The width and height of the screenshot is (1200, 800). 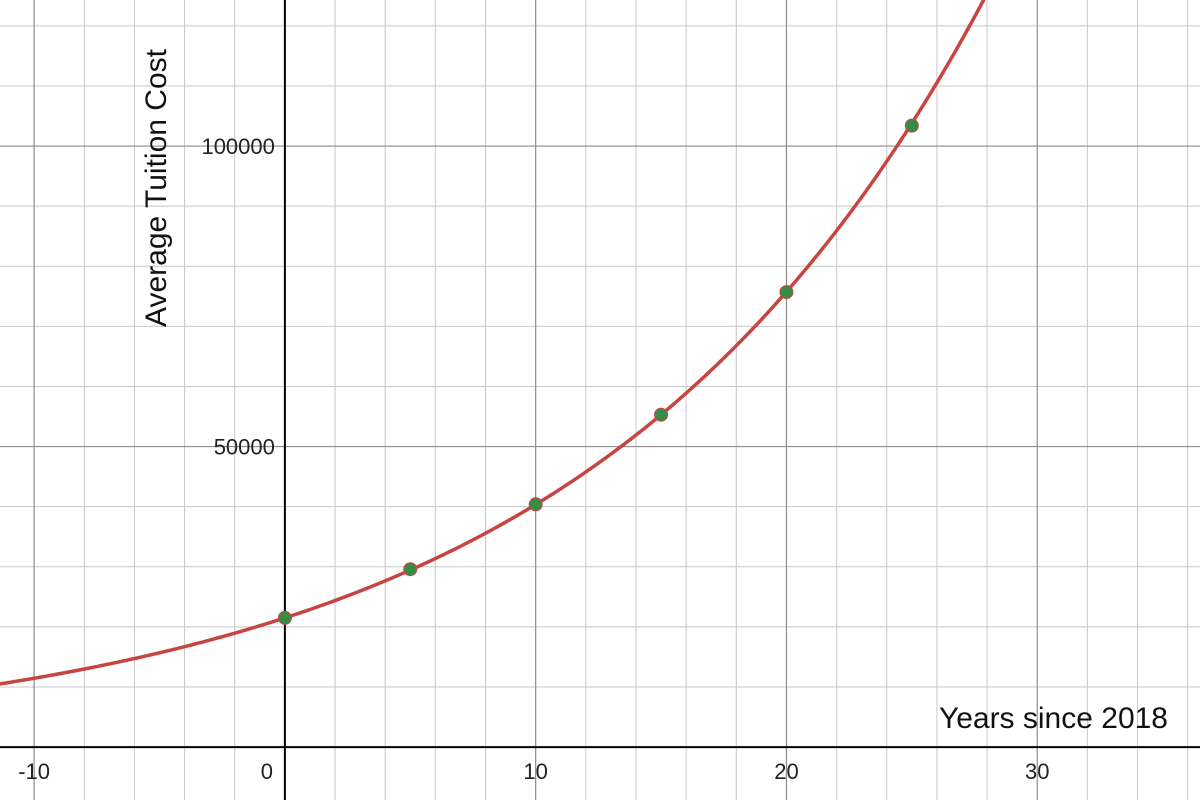 What do you see at coordinates (1037, 771) in the screenshot?
I see `x-tick-label: 30` at bounding box center [1037, 771].